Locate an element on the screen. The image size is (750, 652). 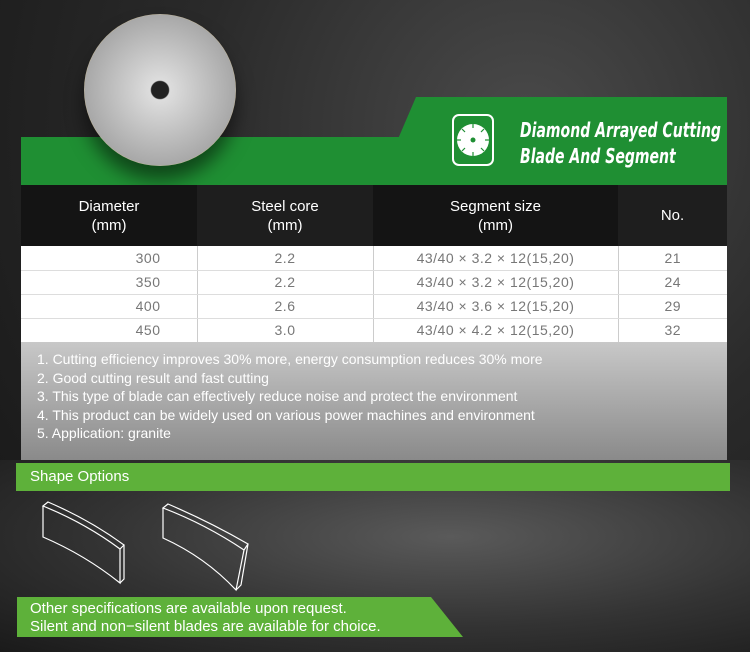
table-row: 400 2.6 43/40 × 3.6 × 12(15,20) 29 is located at coordinates (374, 306).